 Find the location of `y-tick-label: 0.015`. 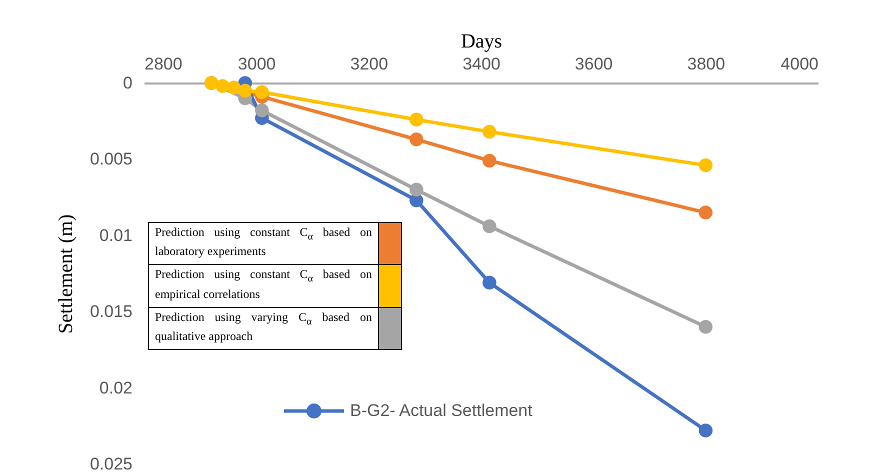

y-tick-label: 0.015 is located at coordinates (111, 312).